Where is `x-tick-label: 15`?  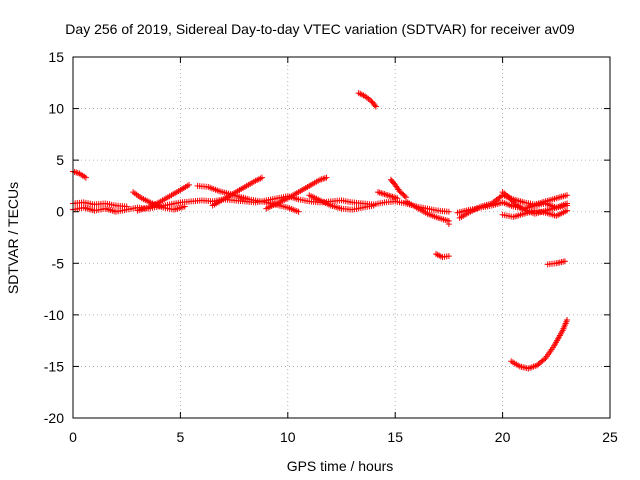
x-tick-label: 15 is located at coordinates (395, 437).